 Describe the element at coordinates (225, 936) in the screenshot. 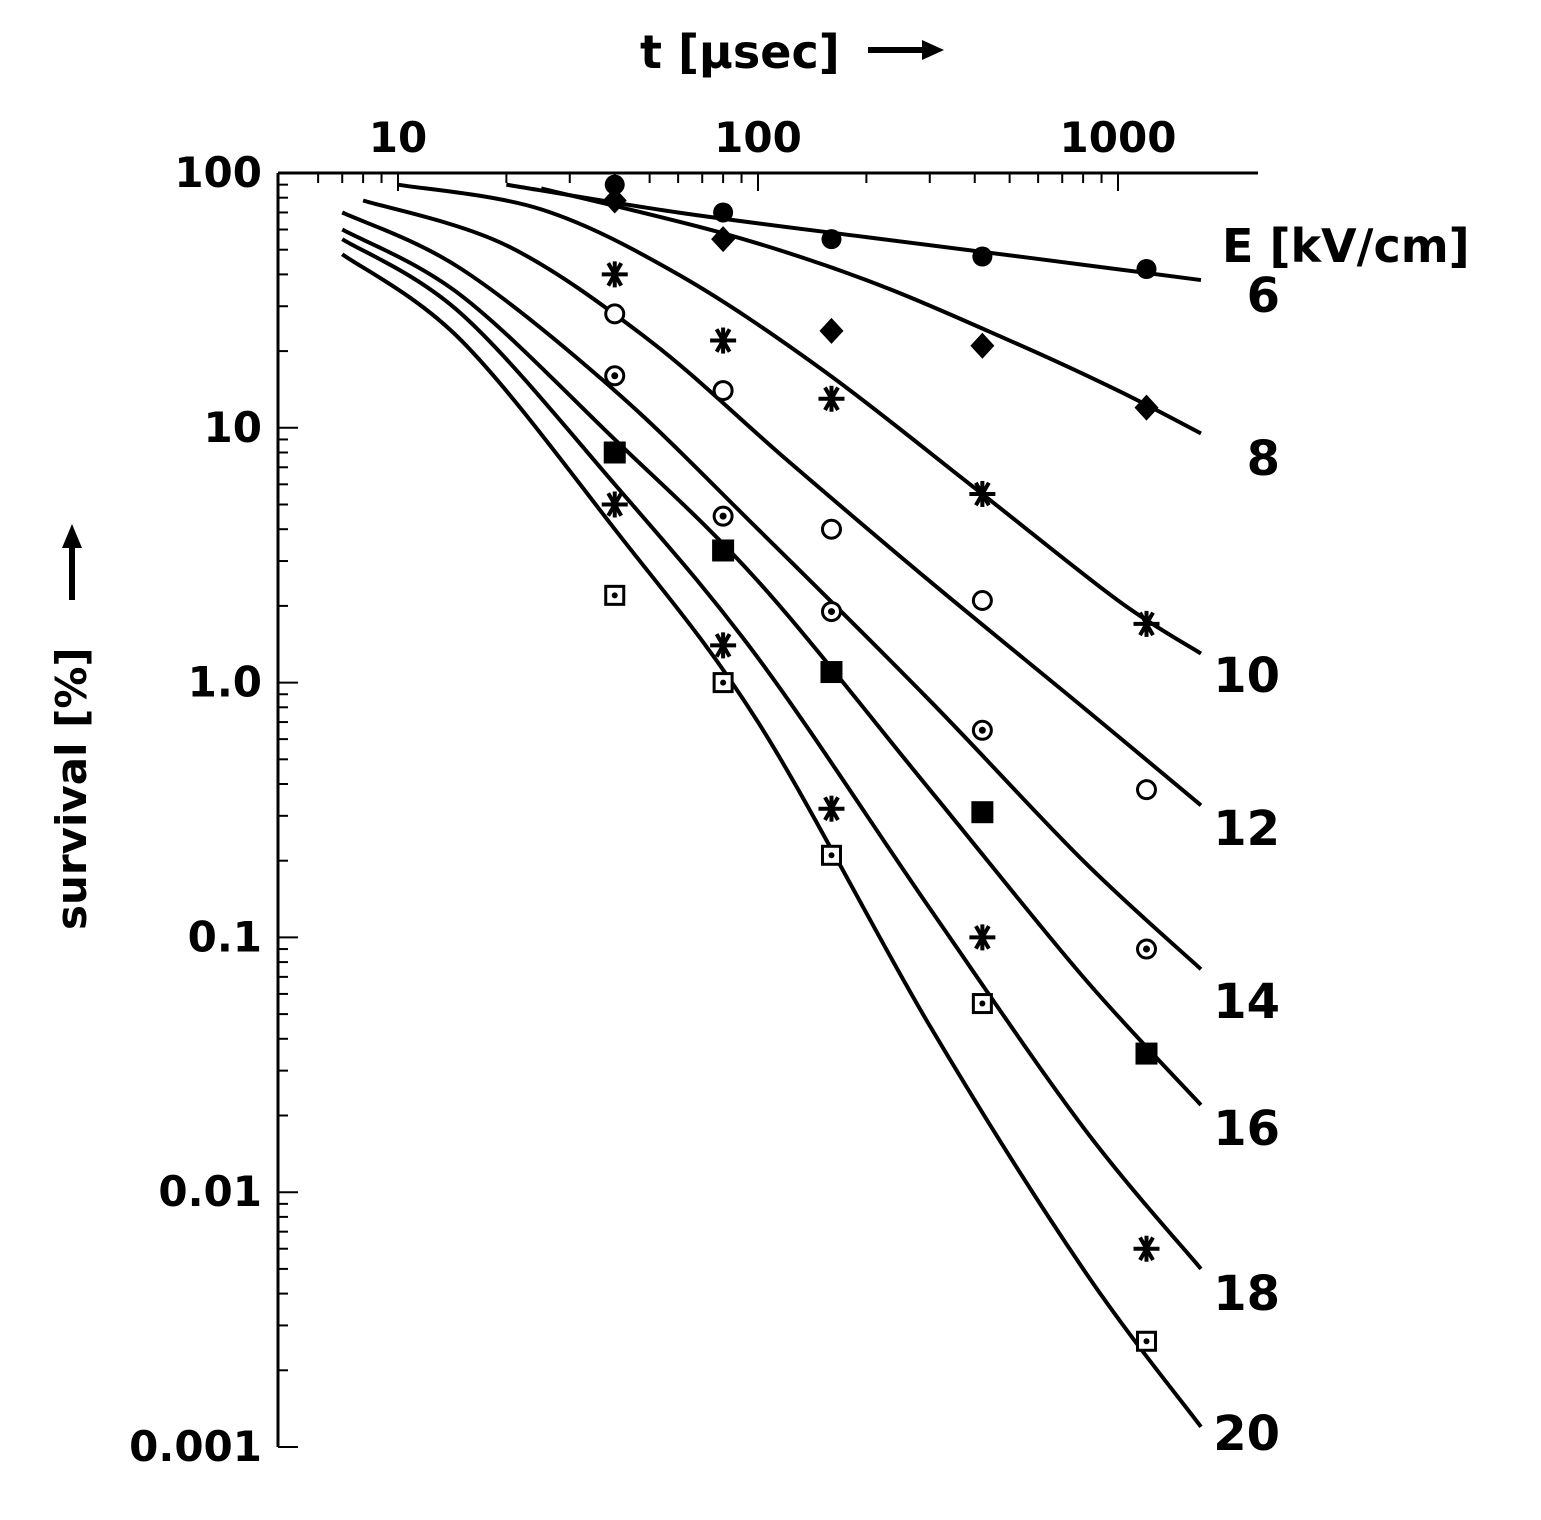

I see `y-tick-label: 0.1` at that location.